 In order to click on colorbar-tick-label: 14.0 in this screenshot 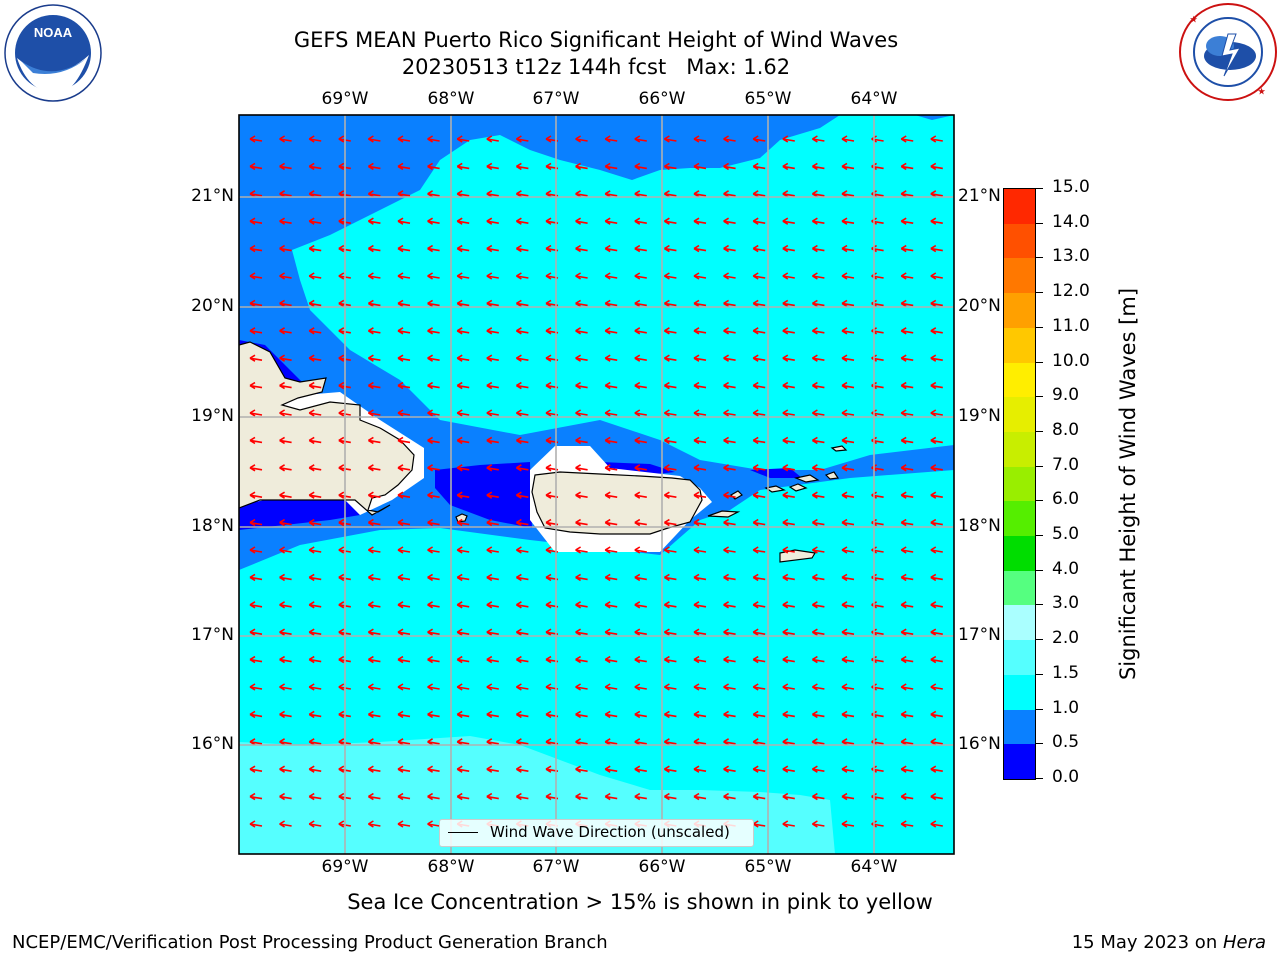, I will do `click(1071, 221)`.